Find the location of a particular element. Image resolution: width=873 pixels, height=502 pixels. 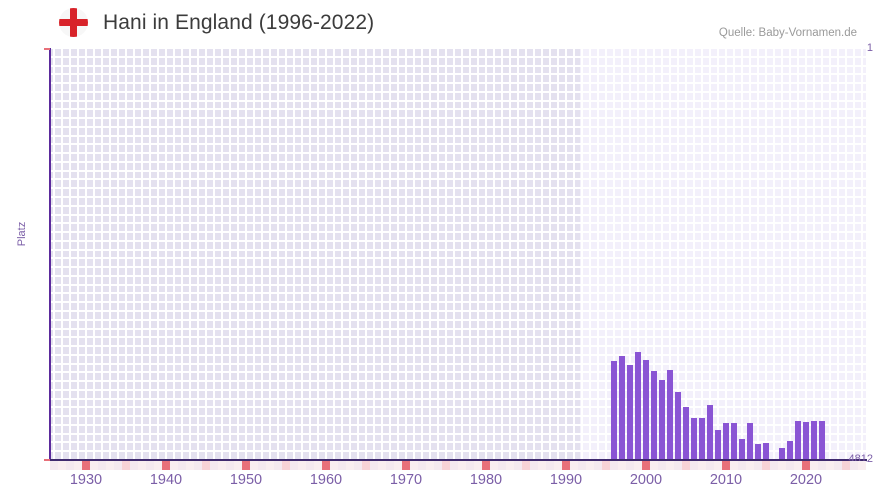

x-tick-2015 is located at coordinates (766, 465).